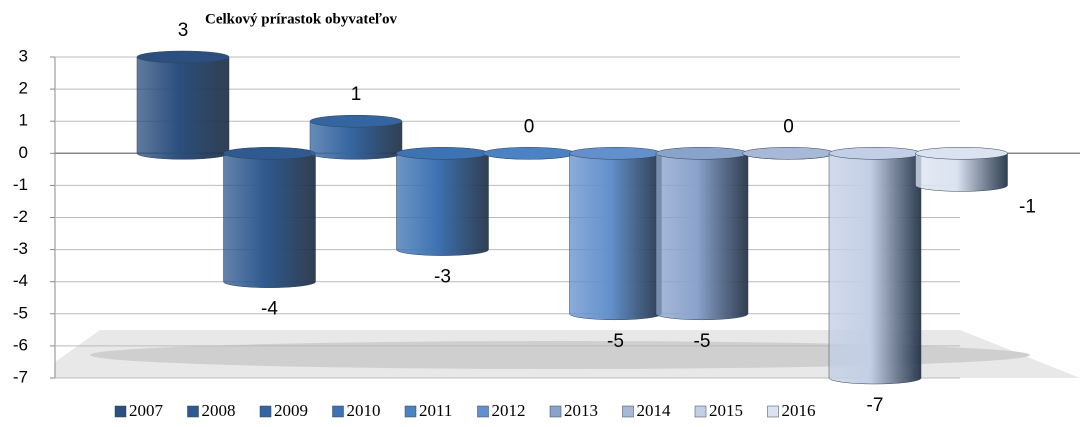 The width and height of the screenshot is (1084, 427). I want to click on value-label: -1, so click(1027, 206).